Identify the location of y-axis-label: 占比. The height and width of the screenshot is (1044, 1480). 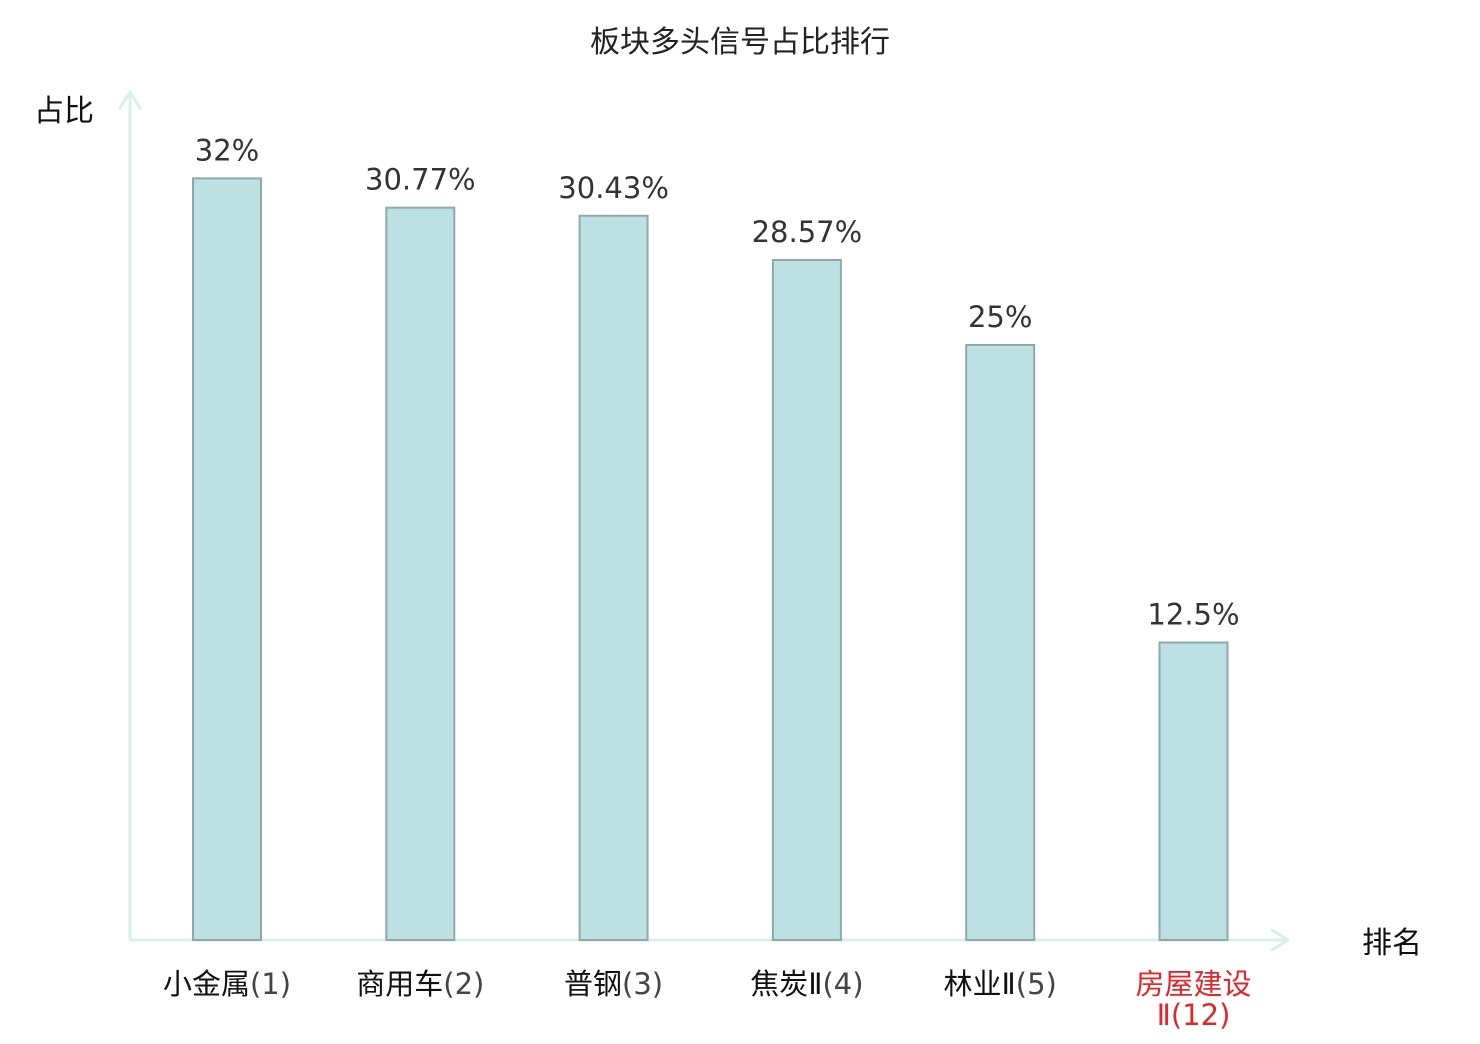
(64, 111).